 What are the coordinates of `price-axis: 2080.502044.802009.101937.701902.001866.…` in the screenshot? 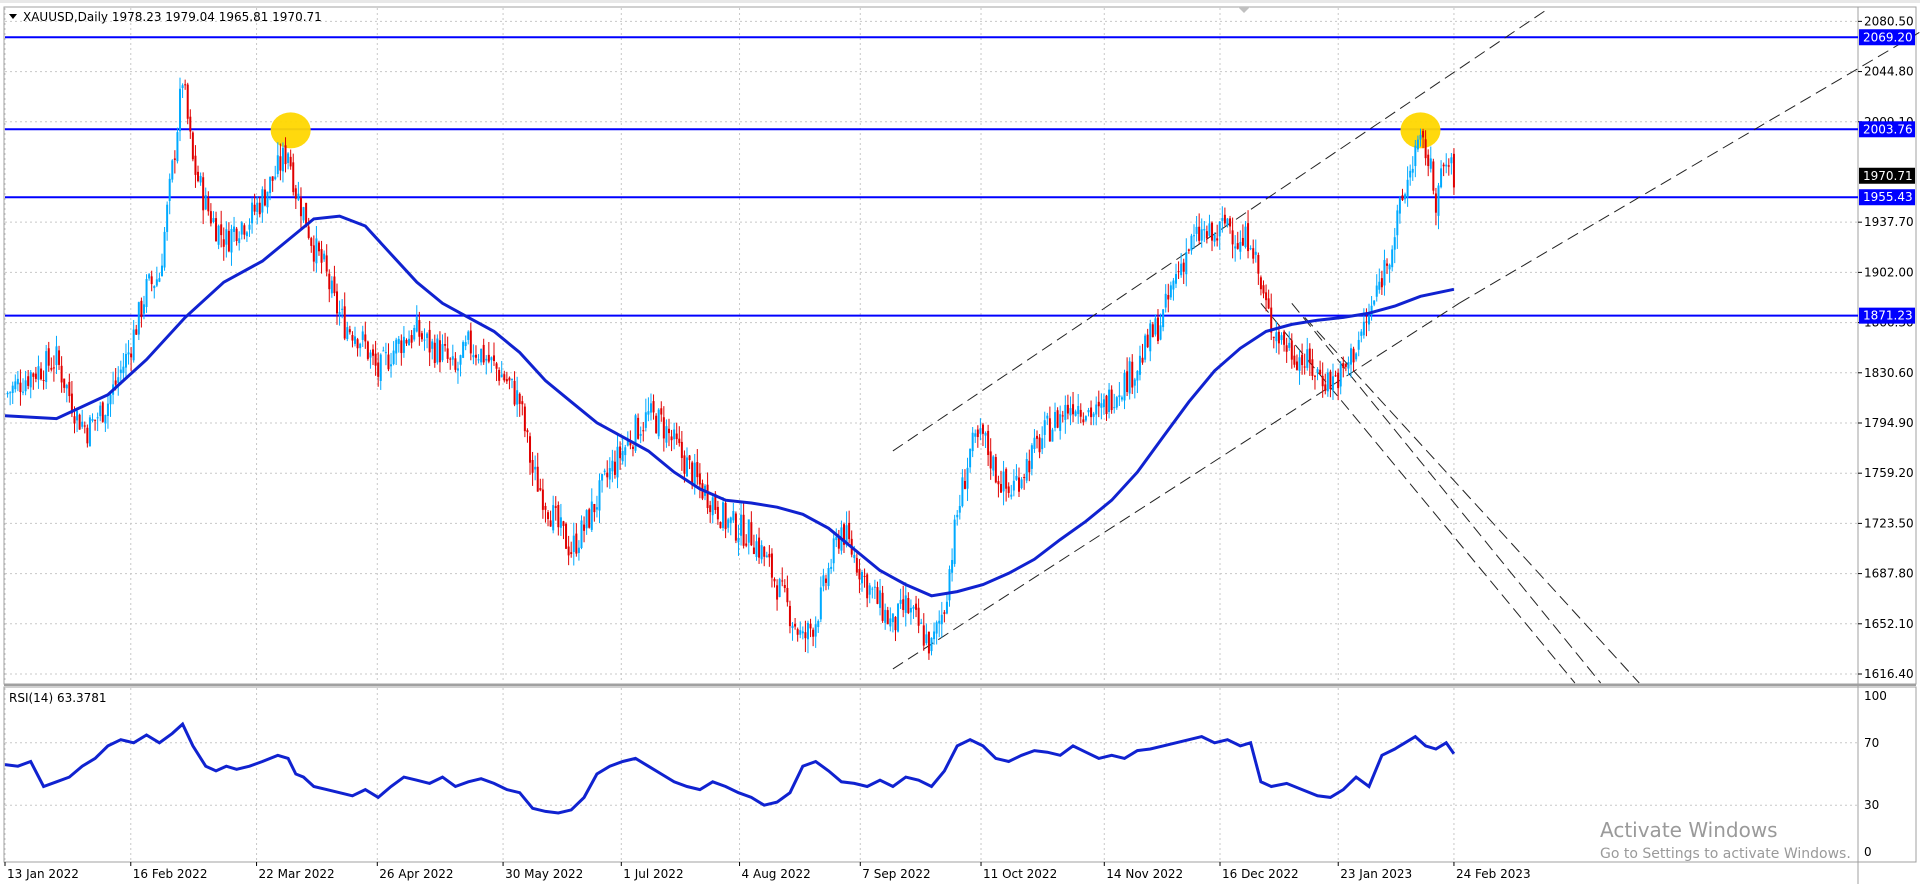 It's located at (1886, 347).